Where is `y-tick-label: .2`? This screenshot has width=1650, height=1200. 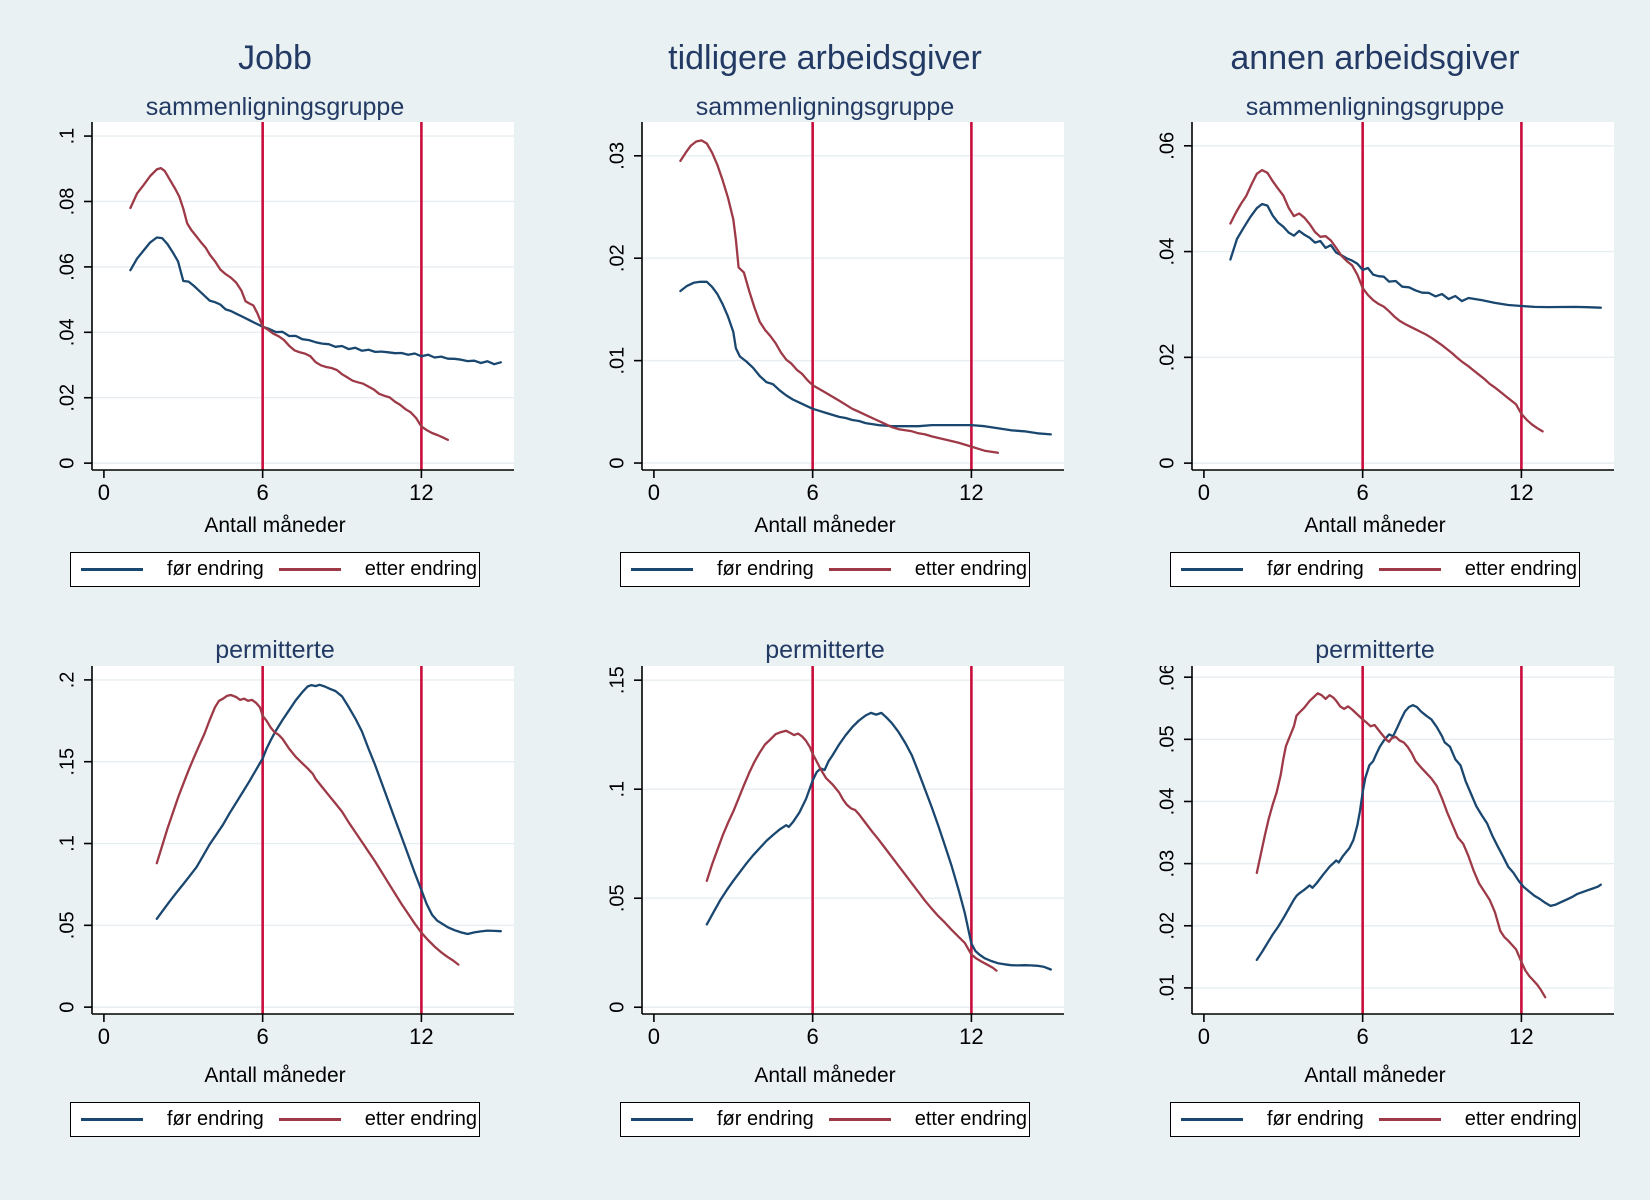 y-tick-label: .2 is located at coordinates (67, 680).